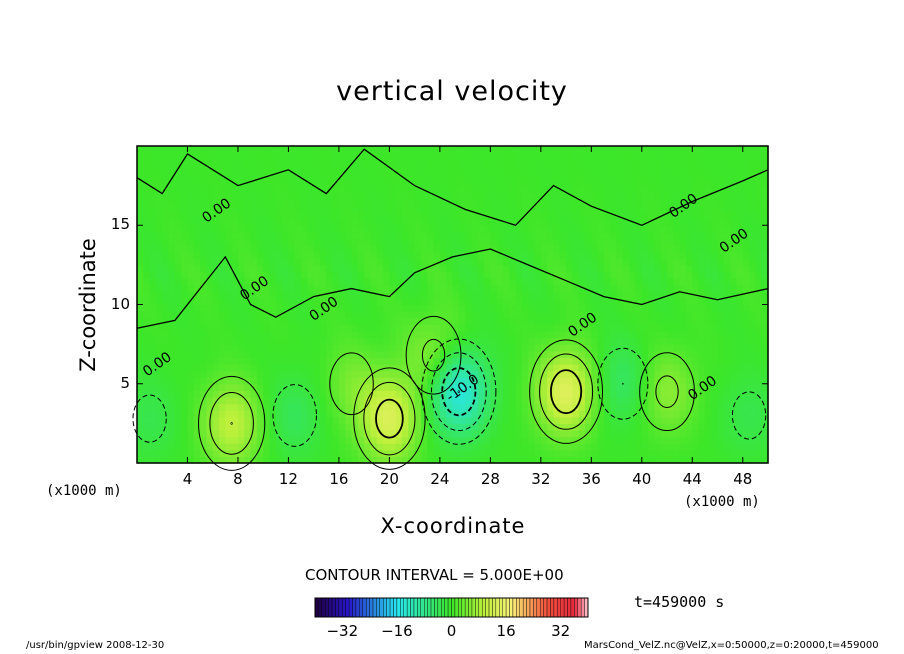 The height and width of the screenshot is (654, 904). What do you see at coordinates (288, 479) in the screenshot?
I see `x-tick-label-12: 12` at bounding box center [288, 479].